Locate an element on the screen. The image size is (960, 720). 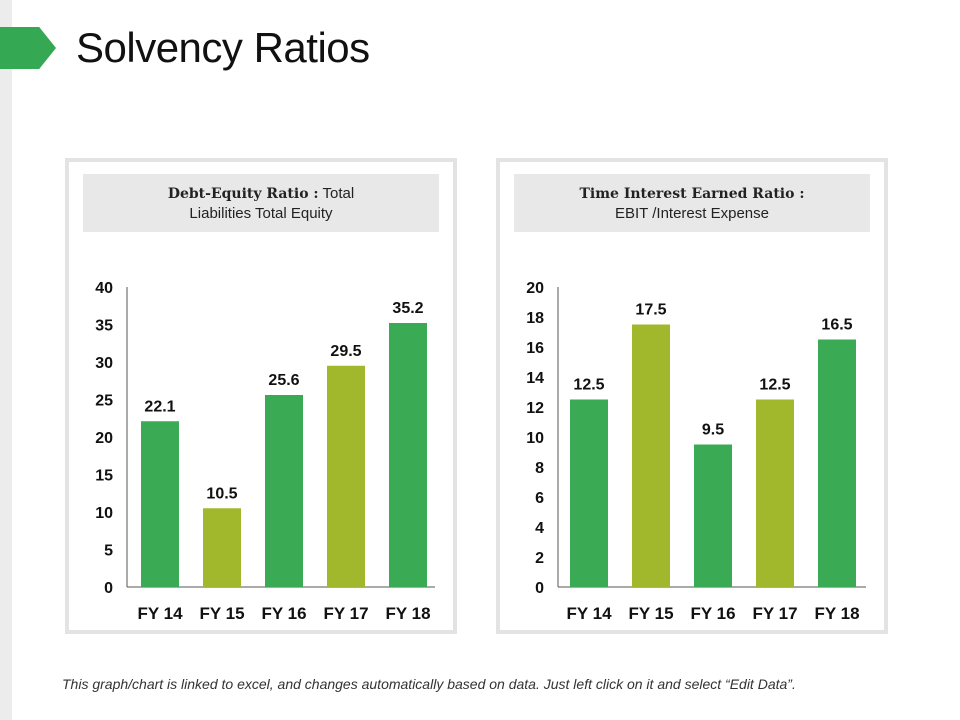
tie-y-tick-label: 8 is located at coordinates (539, 468).